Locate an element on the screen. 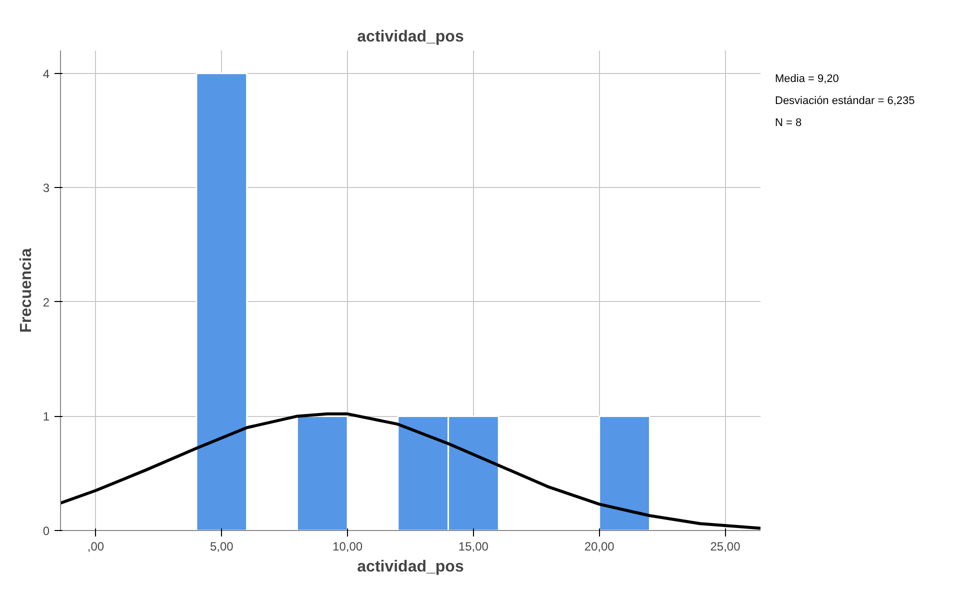 The image size is (964, 612). y-tick-label: 1 is located at coordinates (46, 417).